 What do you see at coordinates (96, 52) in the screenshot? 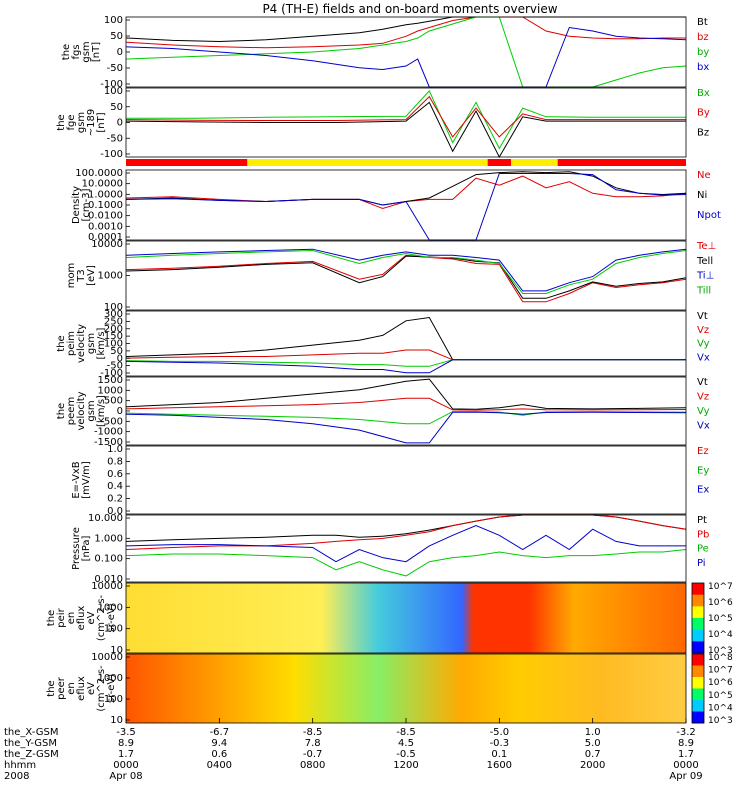
I see `ylabel-line: [nT]` at bounding box center [96, 52].